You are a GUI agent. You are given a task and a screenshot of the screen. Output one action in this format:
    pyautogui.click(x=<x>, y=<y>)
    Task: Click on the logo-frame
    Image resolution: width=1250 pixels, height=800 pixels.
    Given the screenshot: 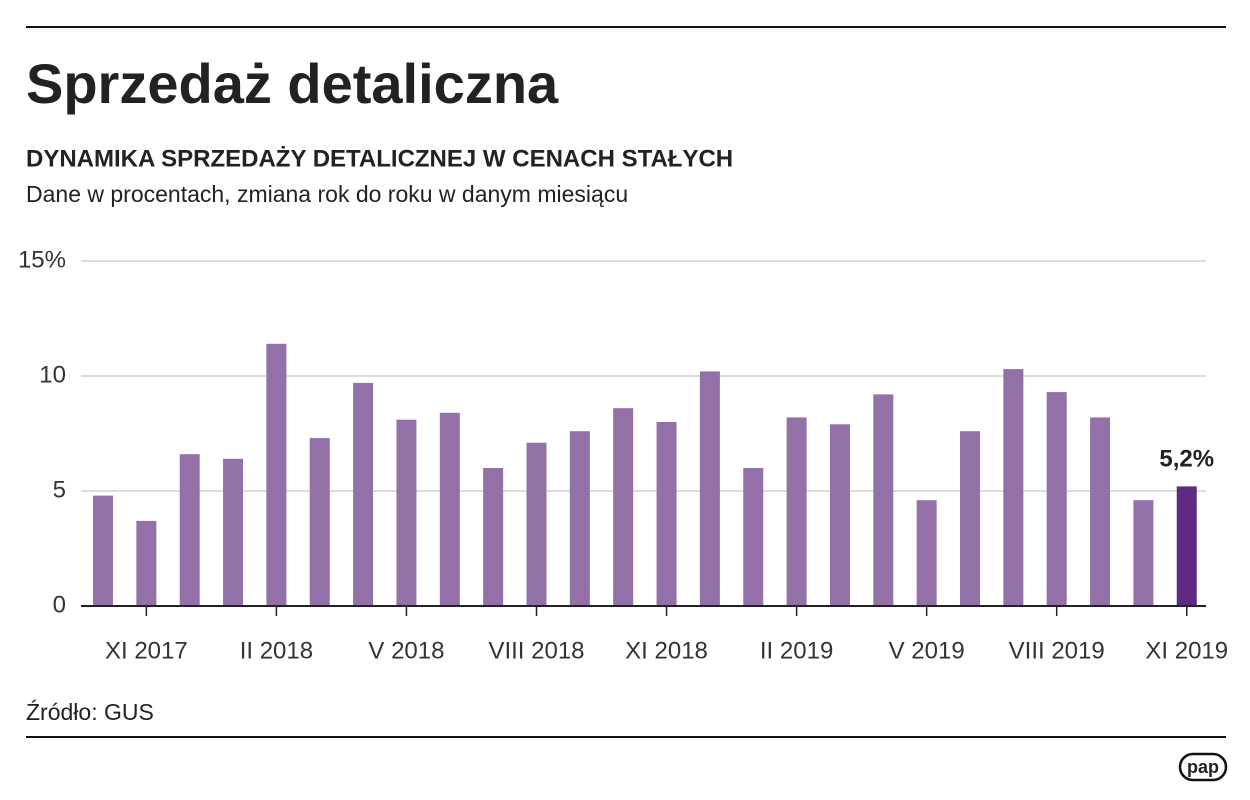 What is the action you would take?
    pyautogui.click(x=1203, y=767)
    